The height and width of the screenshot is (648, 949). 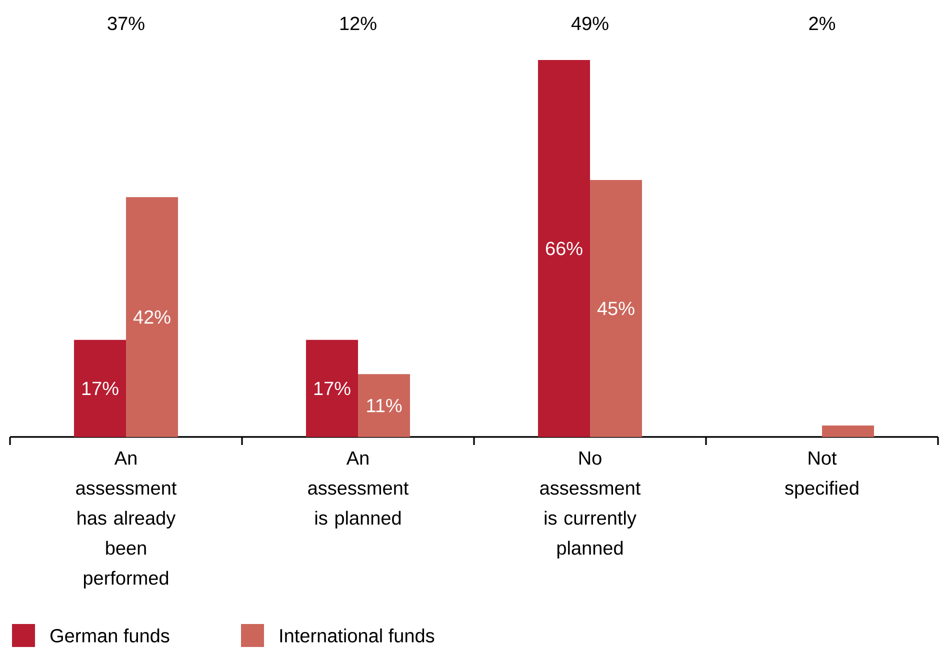 What do you see at coordinates (590, 505) in the screenshot?
I see `x-tick-label: No assessment is currently planned` at bounding box center [590, 505].